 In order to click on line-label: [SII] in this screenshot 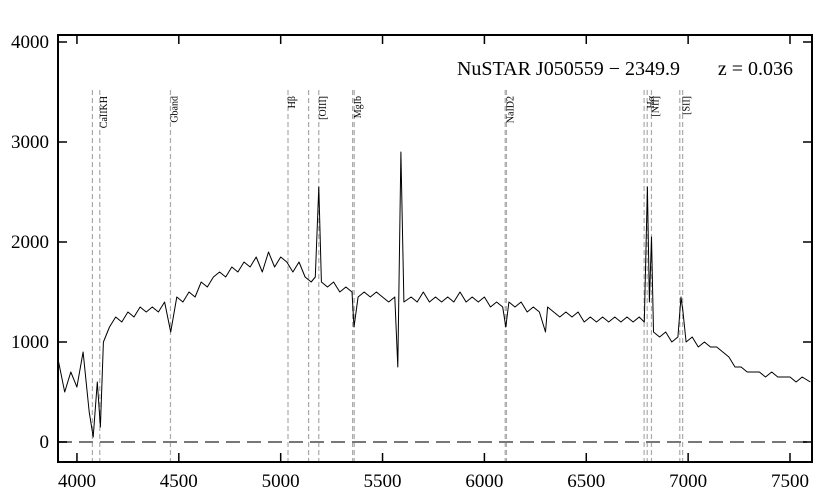, I will do `click(687, 105)`.